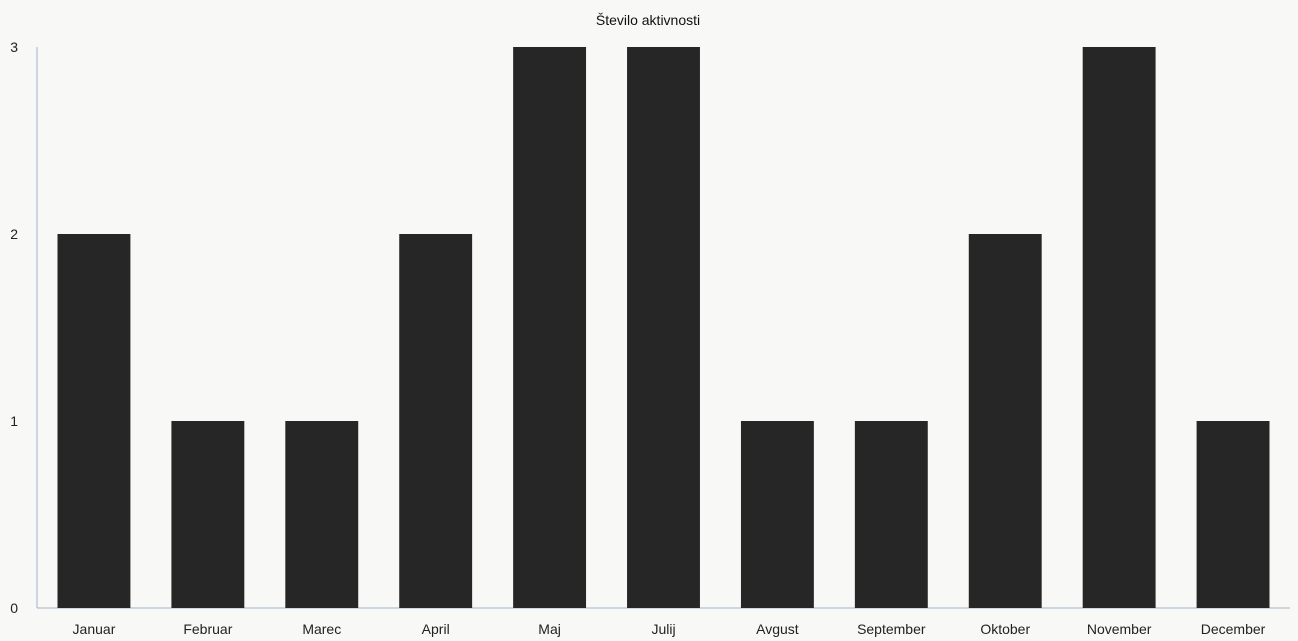 Image resolution: width=1298 pixels, height=641 pixels. What do you see at coordinates (1005, 629) in the screenshot?
I see `category-label: Oktober` at bounding box center [1005, 629].